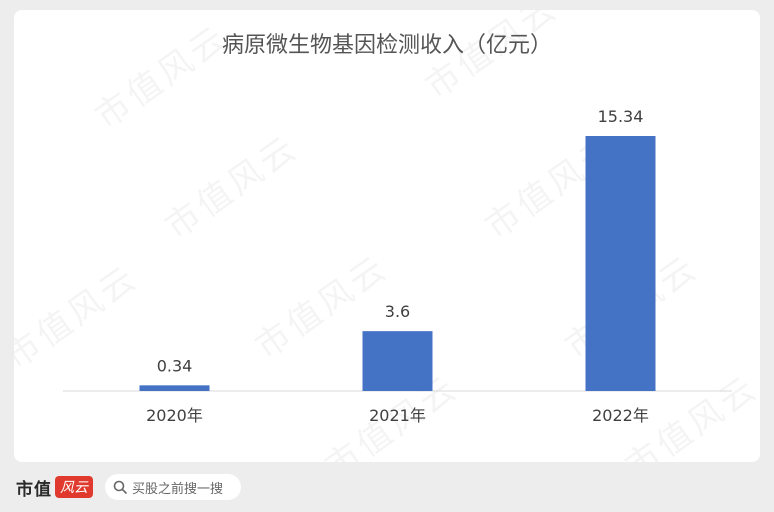  What do you see at coordinates (174, 388) in the screenshot?
I see `bar-2020年` at bounding box center [174, 388].